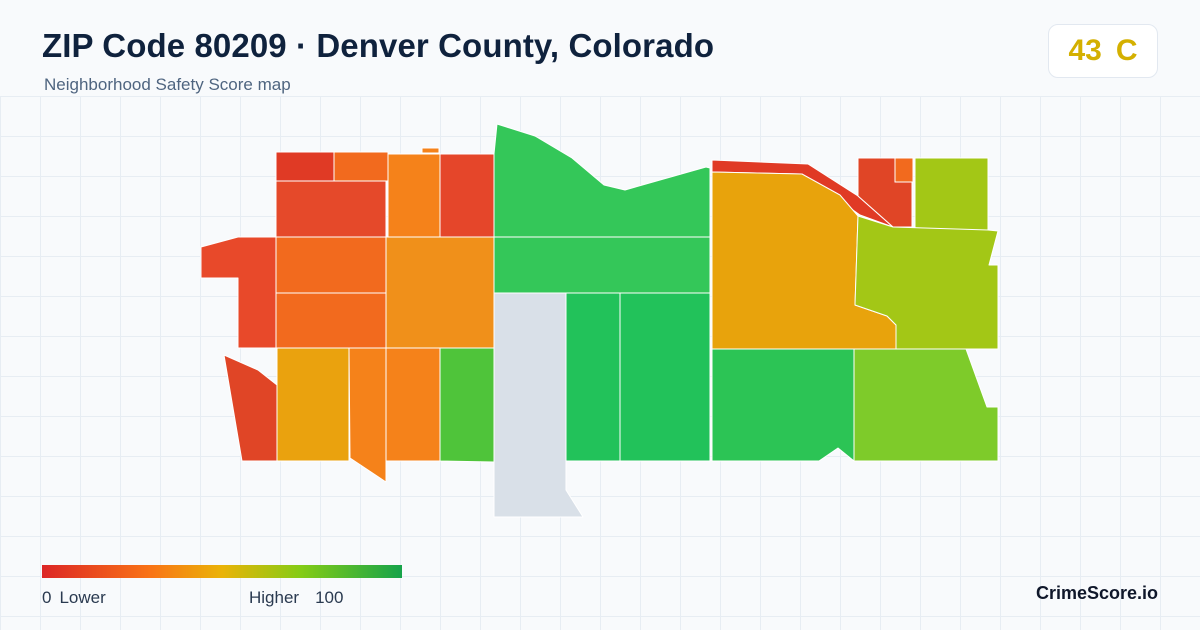 The image size is (1200, 630). What do you see at coordinates (167, 84) in the screenshot?
I see `page-subtitle: Neighborhood Safety Score map` at bounding box center [167, 84].